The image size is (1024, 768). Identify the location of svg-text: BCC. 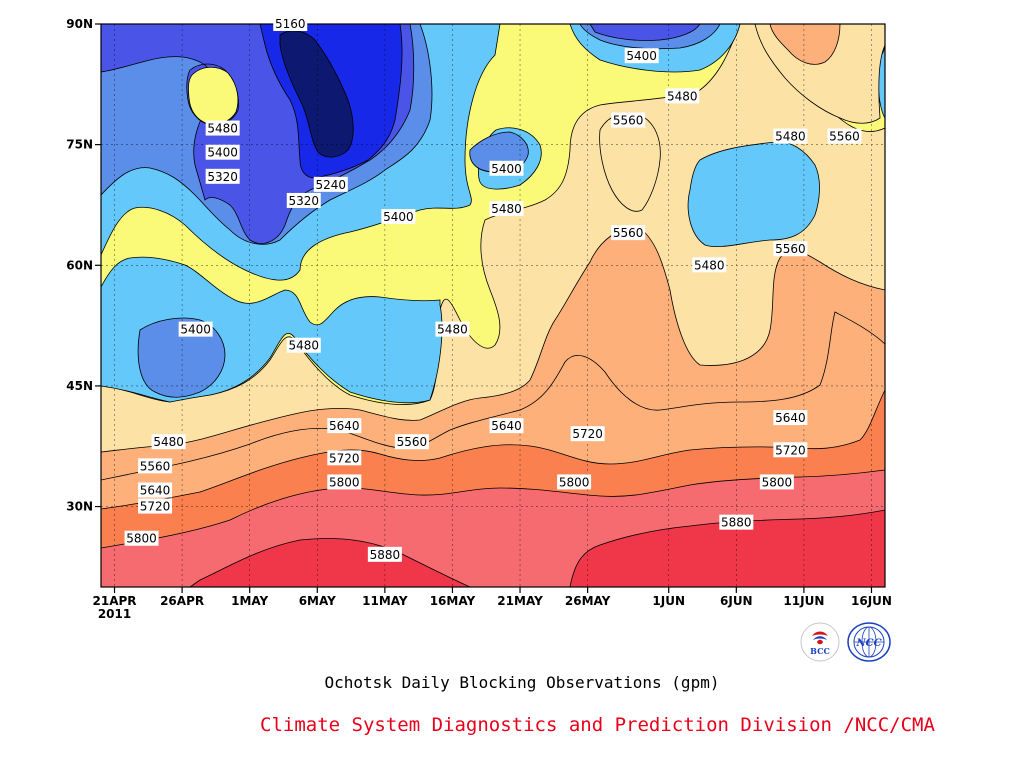
(820, 651).